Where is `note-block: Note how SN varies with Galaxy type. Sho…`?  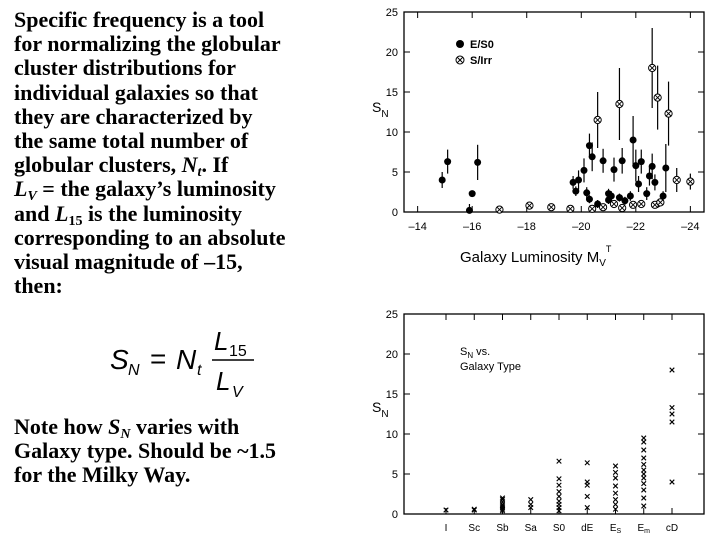 note-block: Note how SN varies with Galaxy type. Sho… is located at coordinates (189, 451).